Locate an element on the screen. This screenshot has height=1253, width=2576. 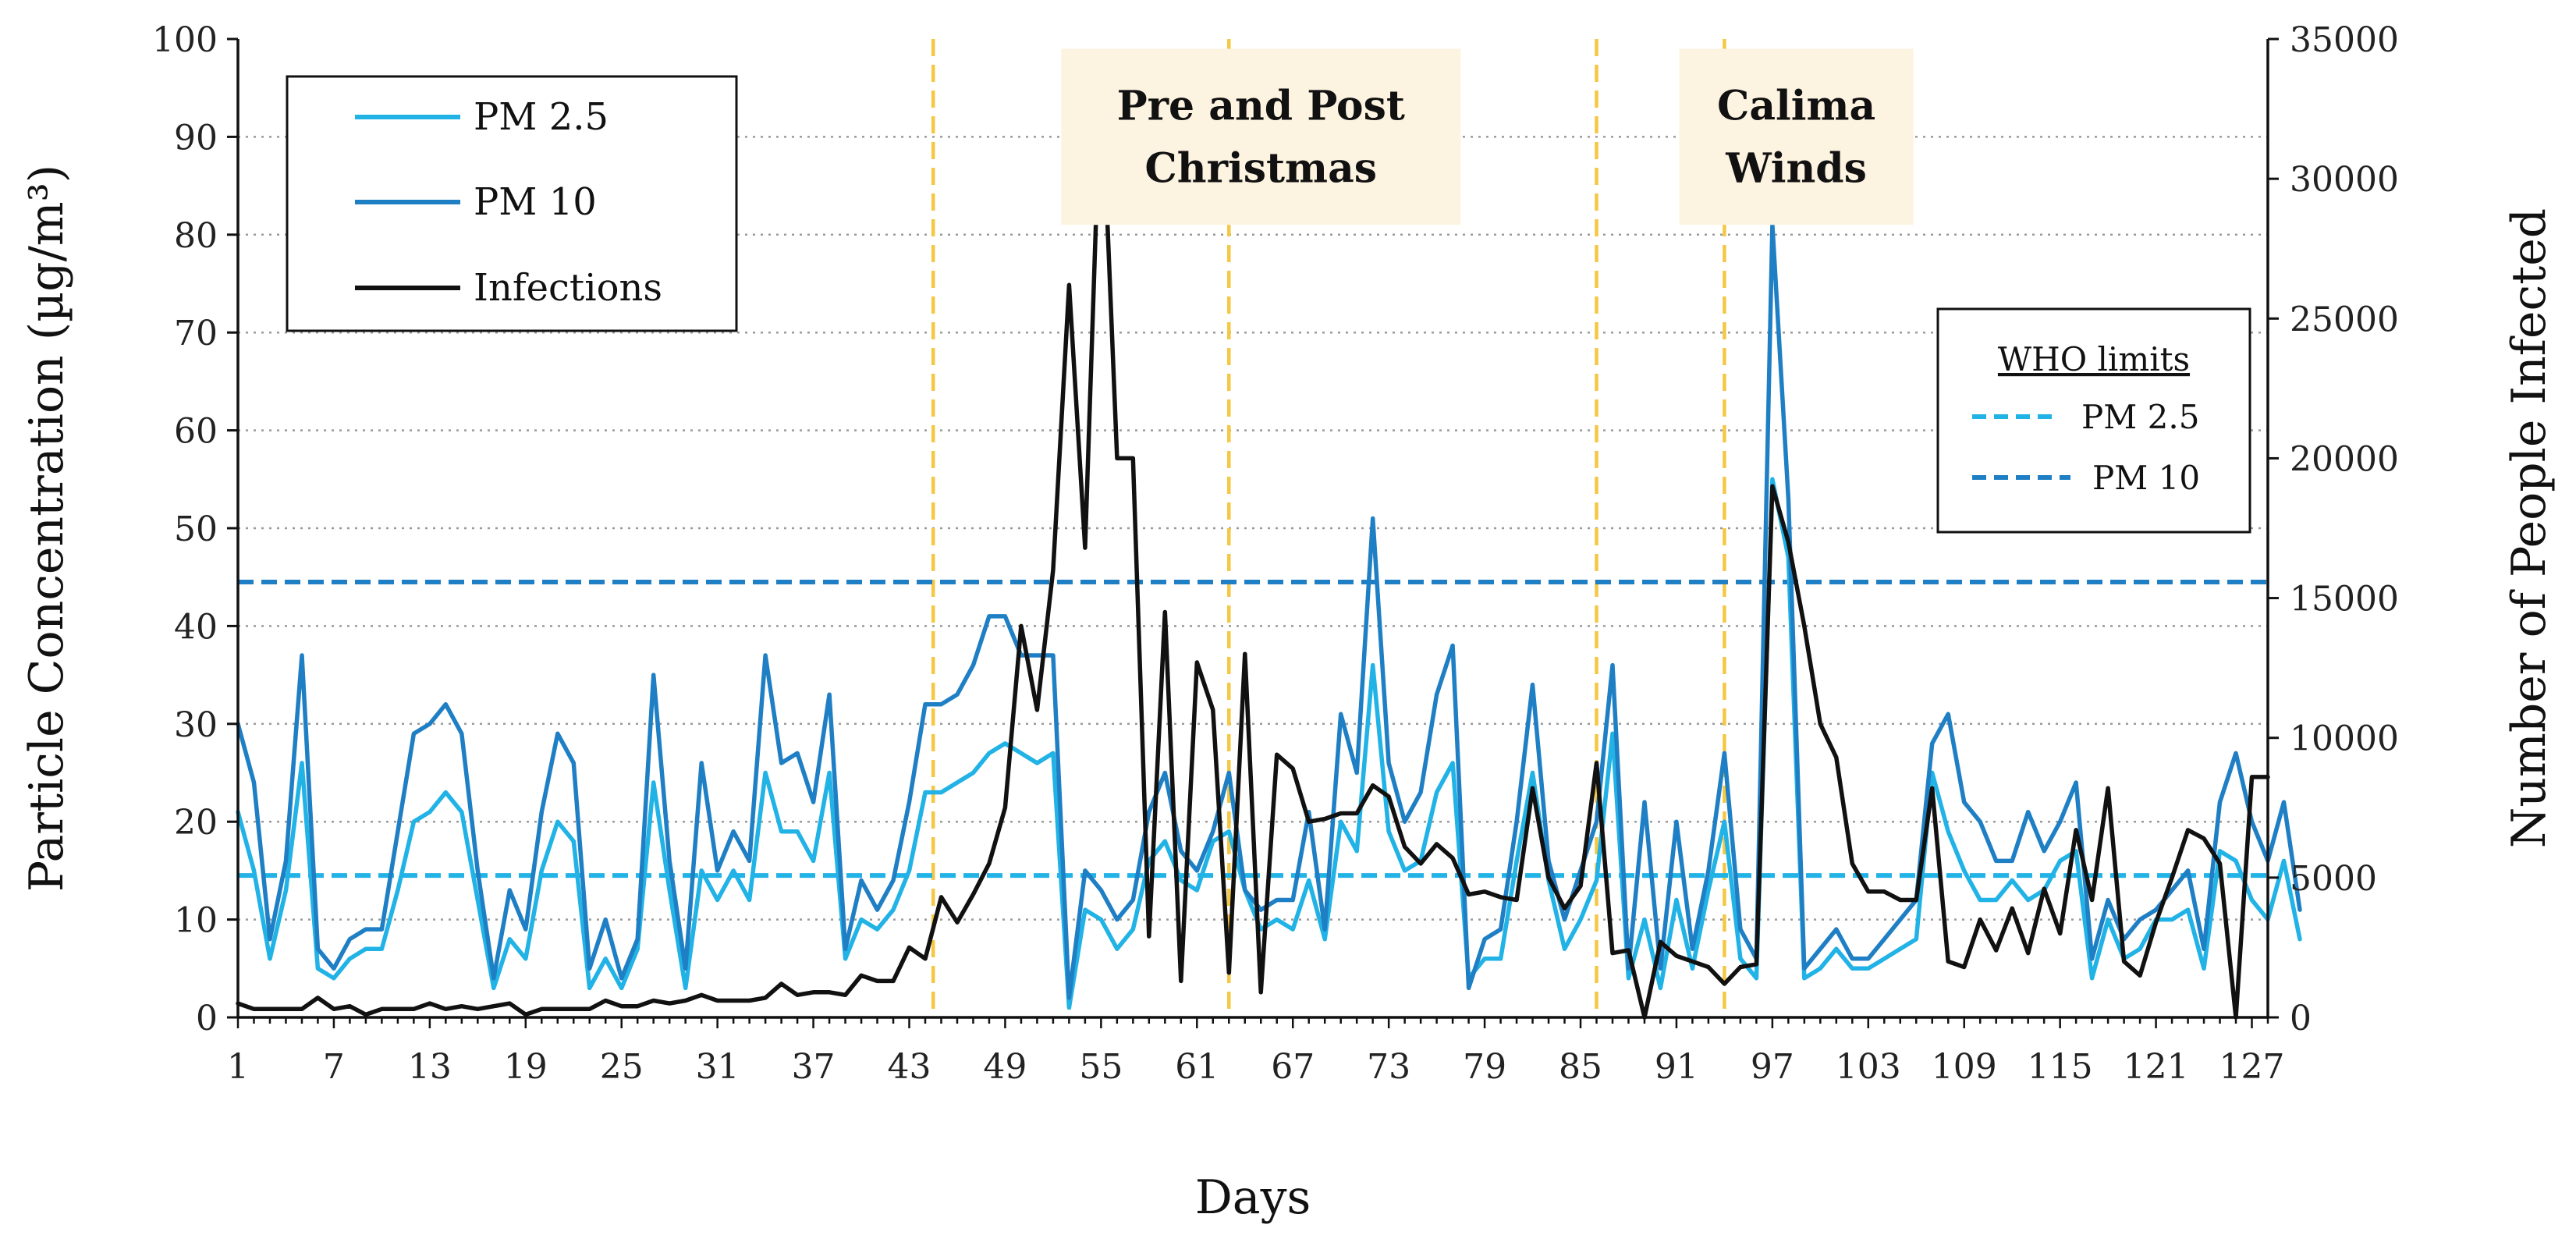
x-tick-label: 121 is located at coordinates (2156, 1067).